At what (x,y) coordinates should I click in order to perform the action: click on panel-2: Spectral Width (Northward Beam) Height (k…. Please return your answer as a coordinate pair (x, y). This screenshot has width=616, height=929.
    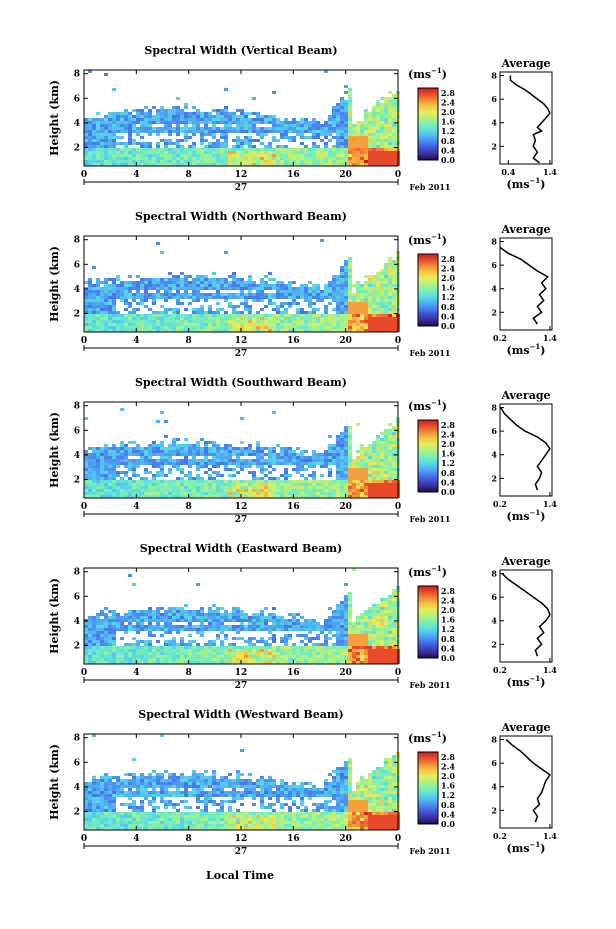
    Looking at the image, I should click on (302, 284).